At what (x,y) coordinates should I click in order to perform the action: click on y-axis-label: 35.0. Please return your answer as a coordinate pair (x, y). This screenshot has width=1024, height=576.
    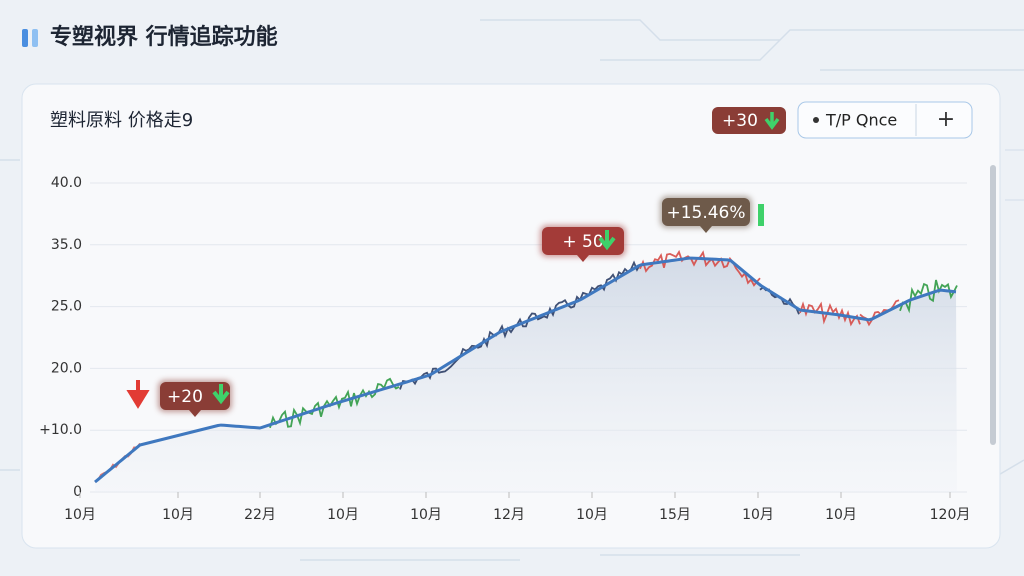
    Looking at the image, I should click on (66, 245).